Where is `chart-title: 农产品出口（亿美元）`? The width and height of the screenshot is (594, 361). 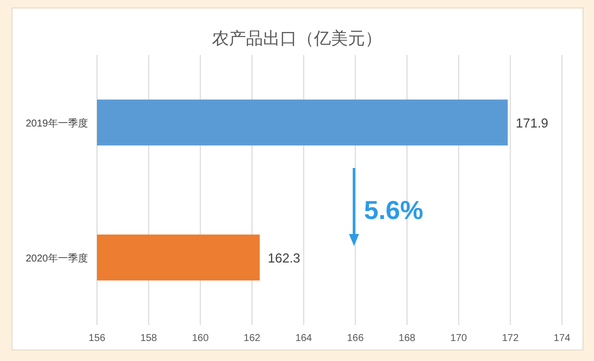 chart-title: 农产品出口（亿美元） is located at coordinates (297, 38).